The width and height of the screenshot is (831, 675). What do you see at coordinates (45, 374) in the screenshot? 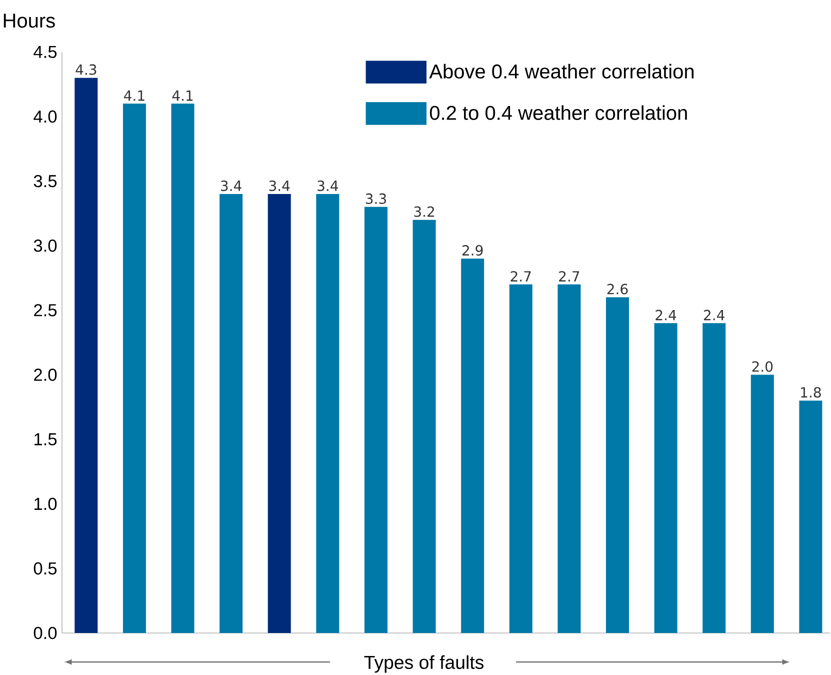
I see `y-tick-label: 2.0` at bounding box center [45, 374].